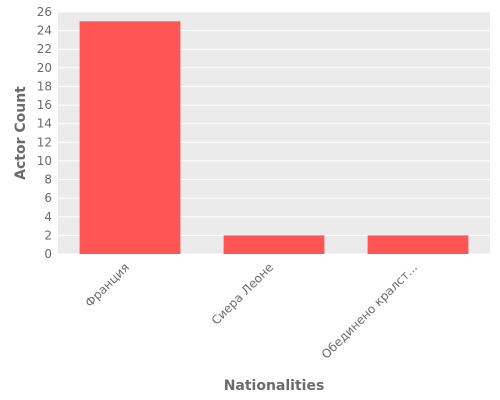  What do you see at coordinates (48, 217) in the screenshot?
I see `y-tick-label: 4` at bounding box center [48, 217].